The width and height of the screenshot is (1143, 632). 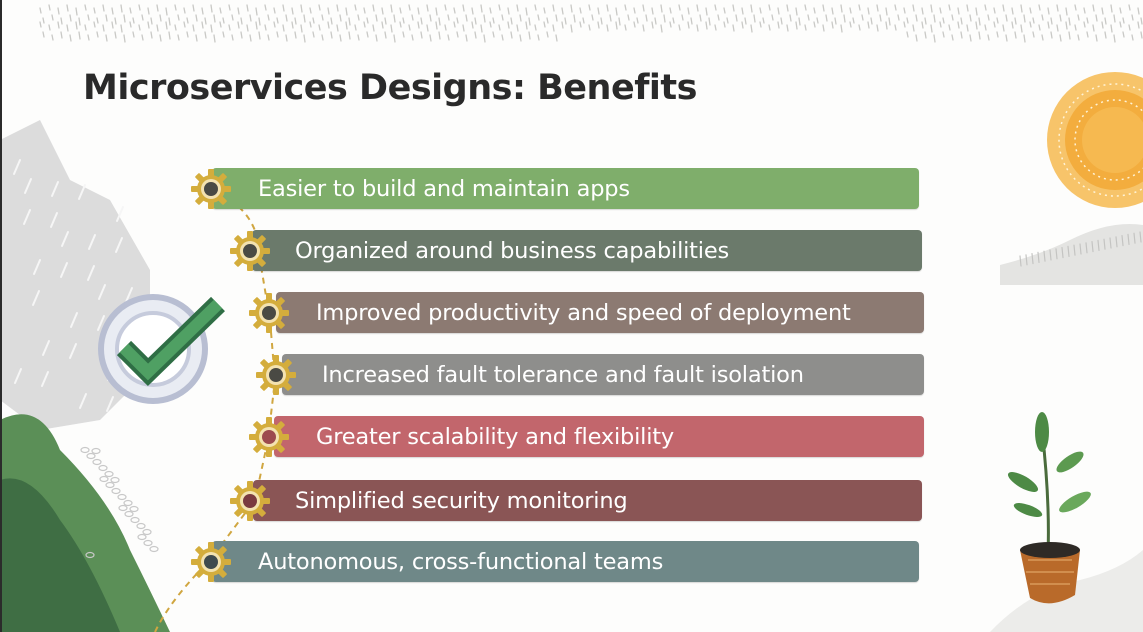 I want to click on benefit-label: Simplified security monitoring, so click(x=461, y=500).